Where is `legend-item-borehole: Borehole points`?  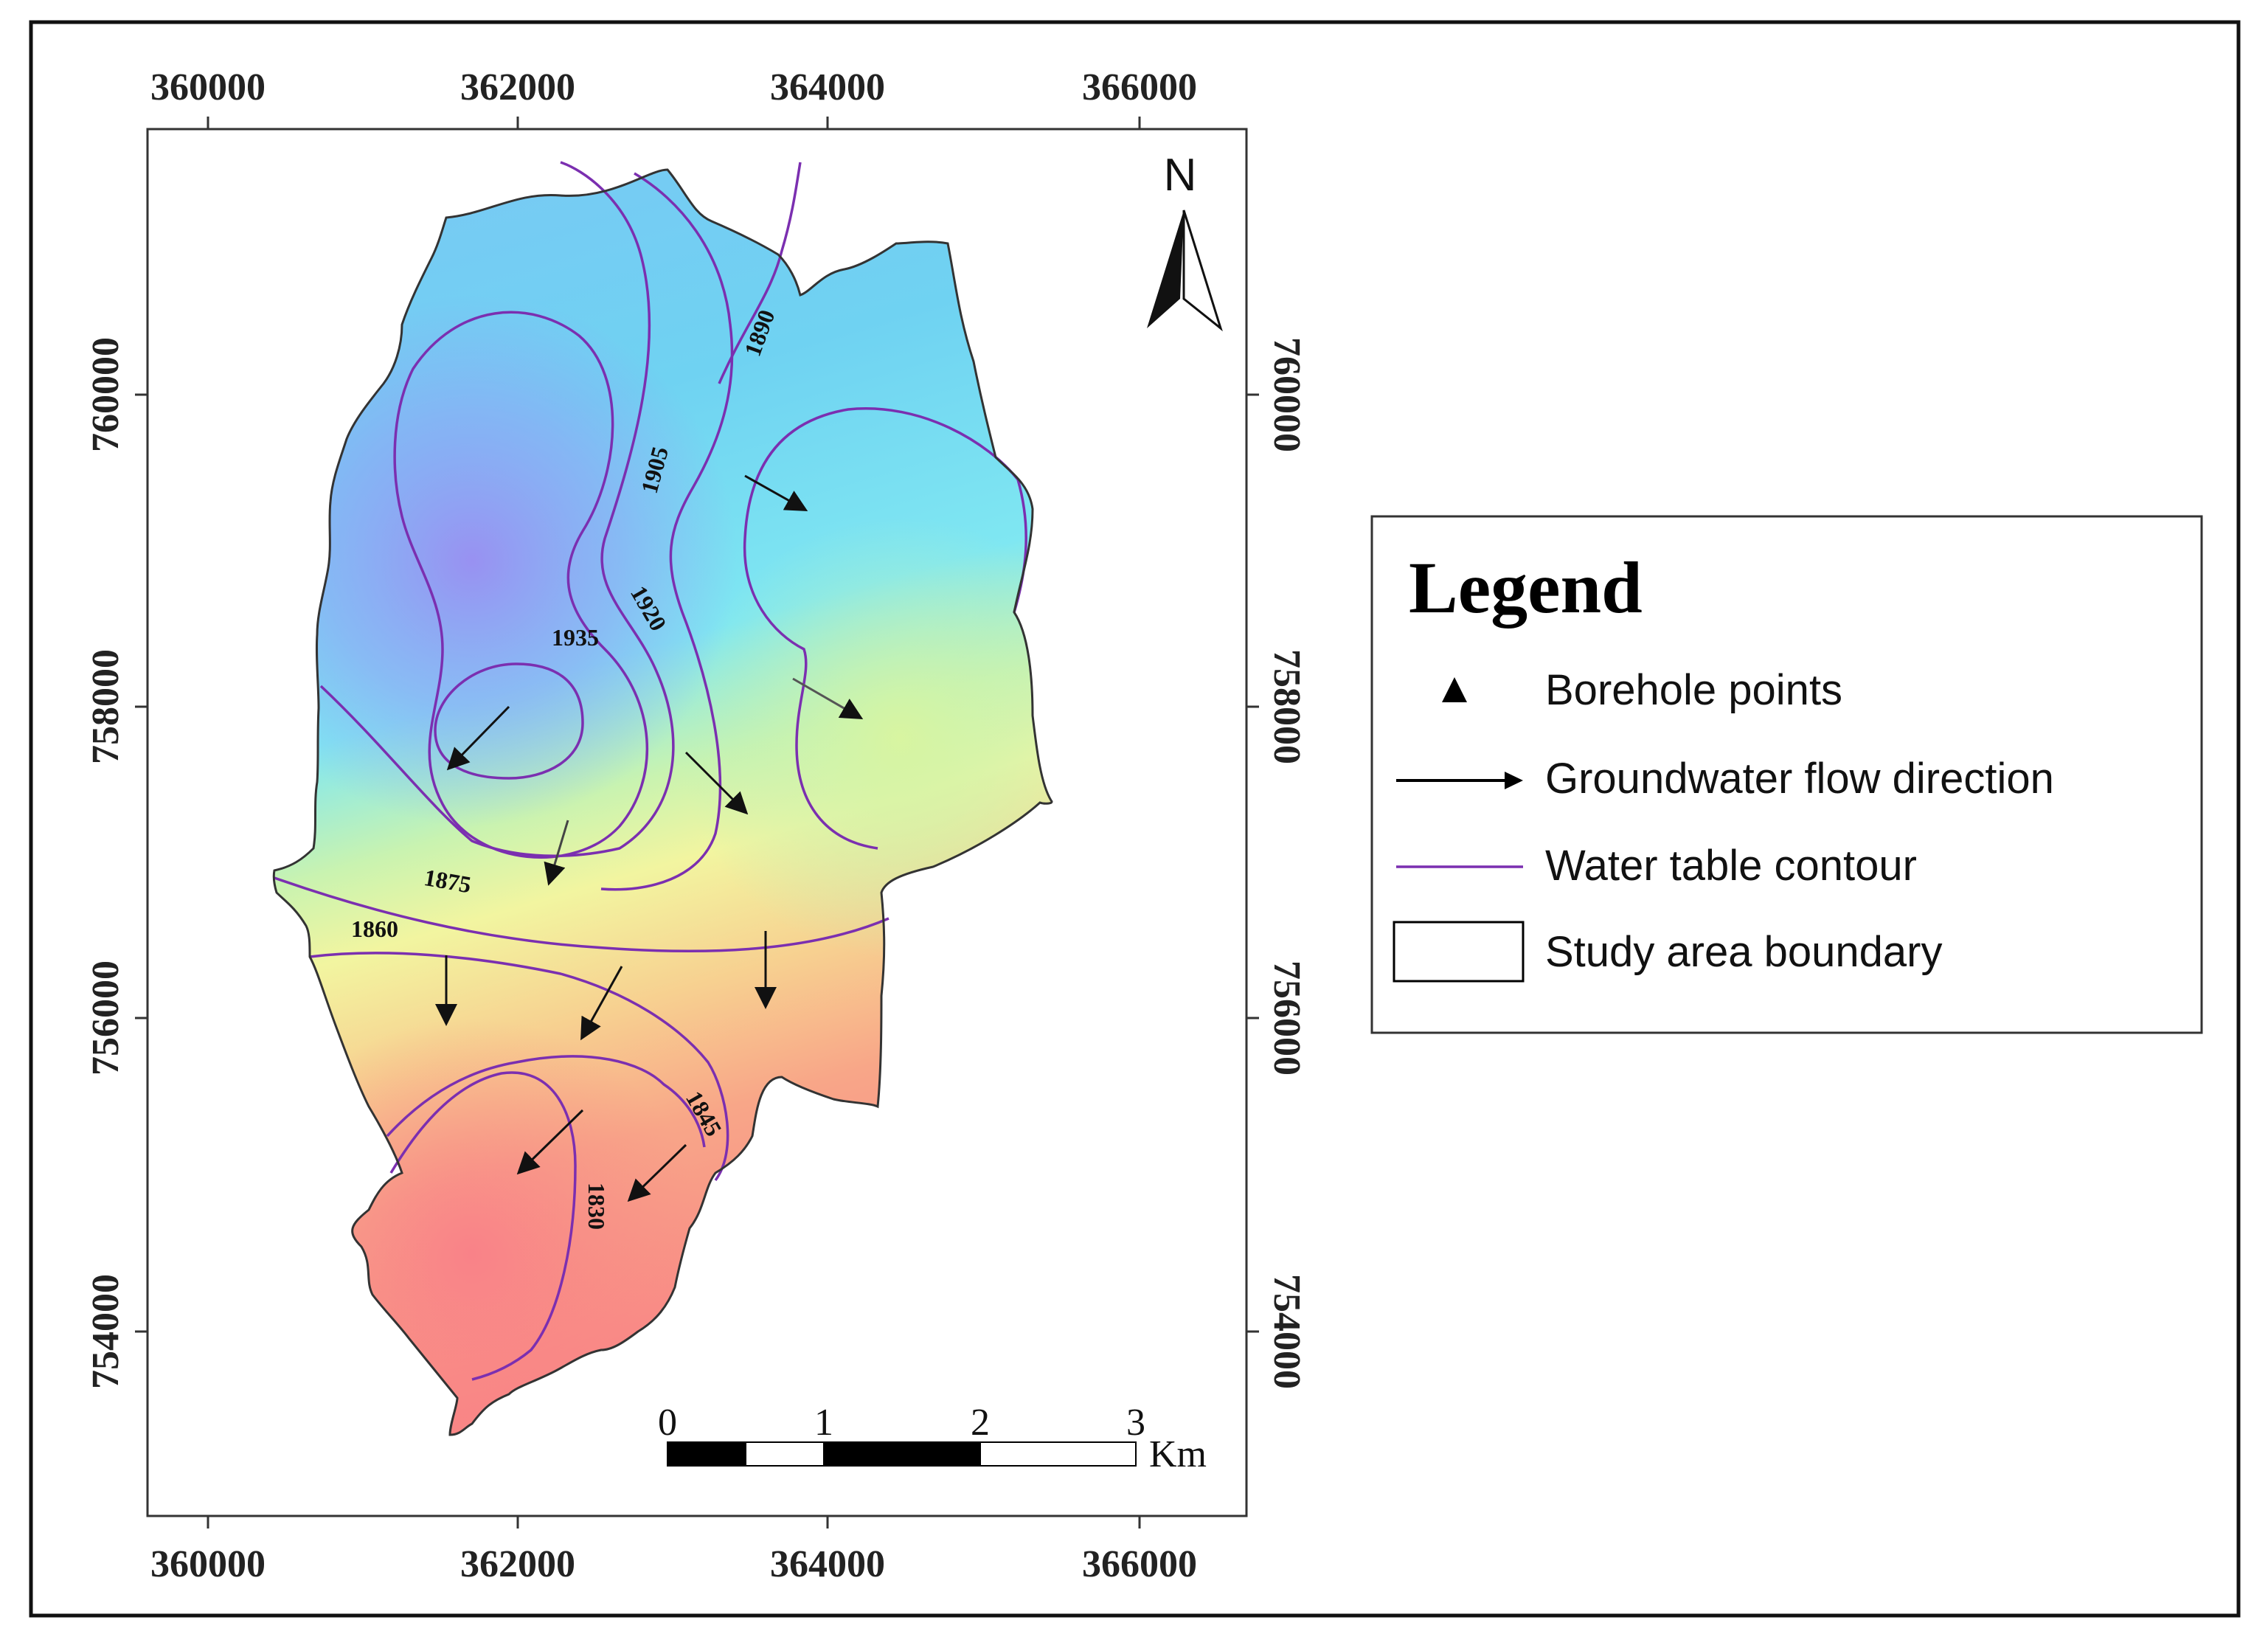 legend-item-borehole: Borehole points is located at coordinates (1642, 690).